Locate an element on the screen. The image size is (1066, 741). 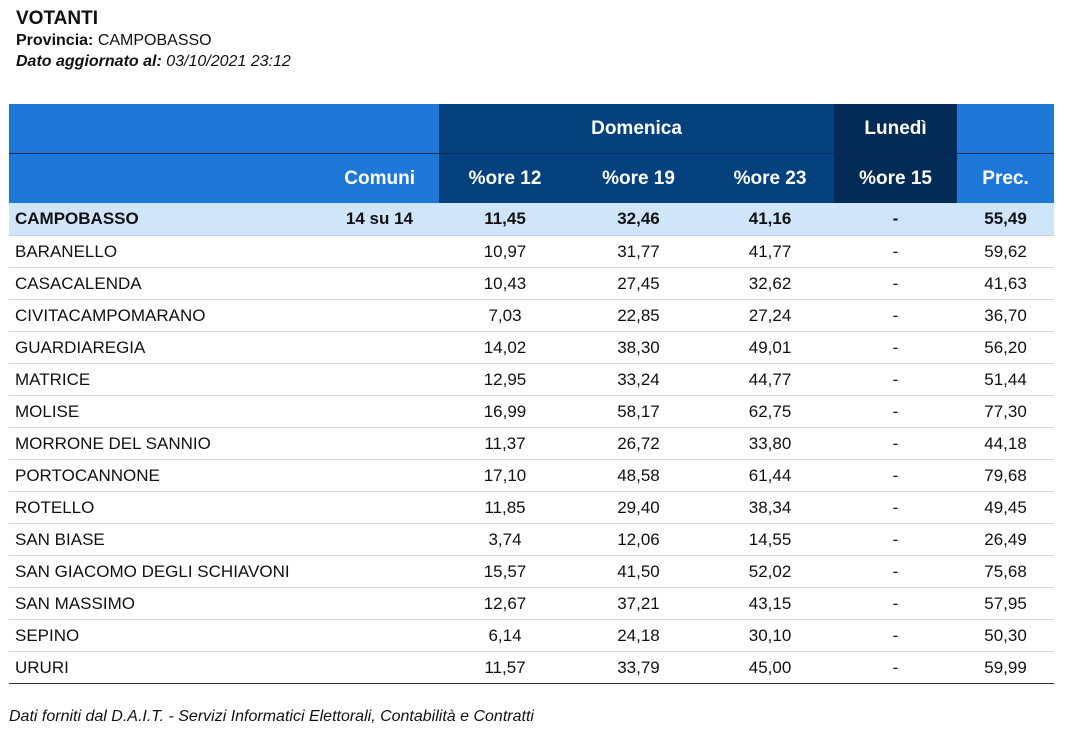
table-row: URURI 11,57 33,79 45,00-59,99 is located at coordinates (532, 667).